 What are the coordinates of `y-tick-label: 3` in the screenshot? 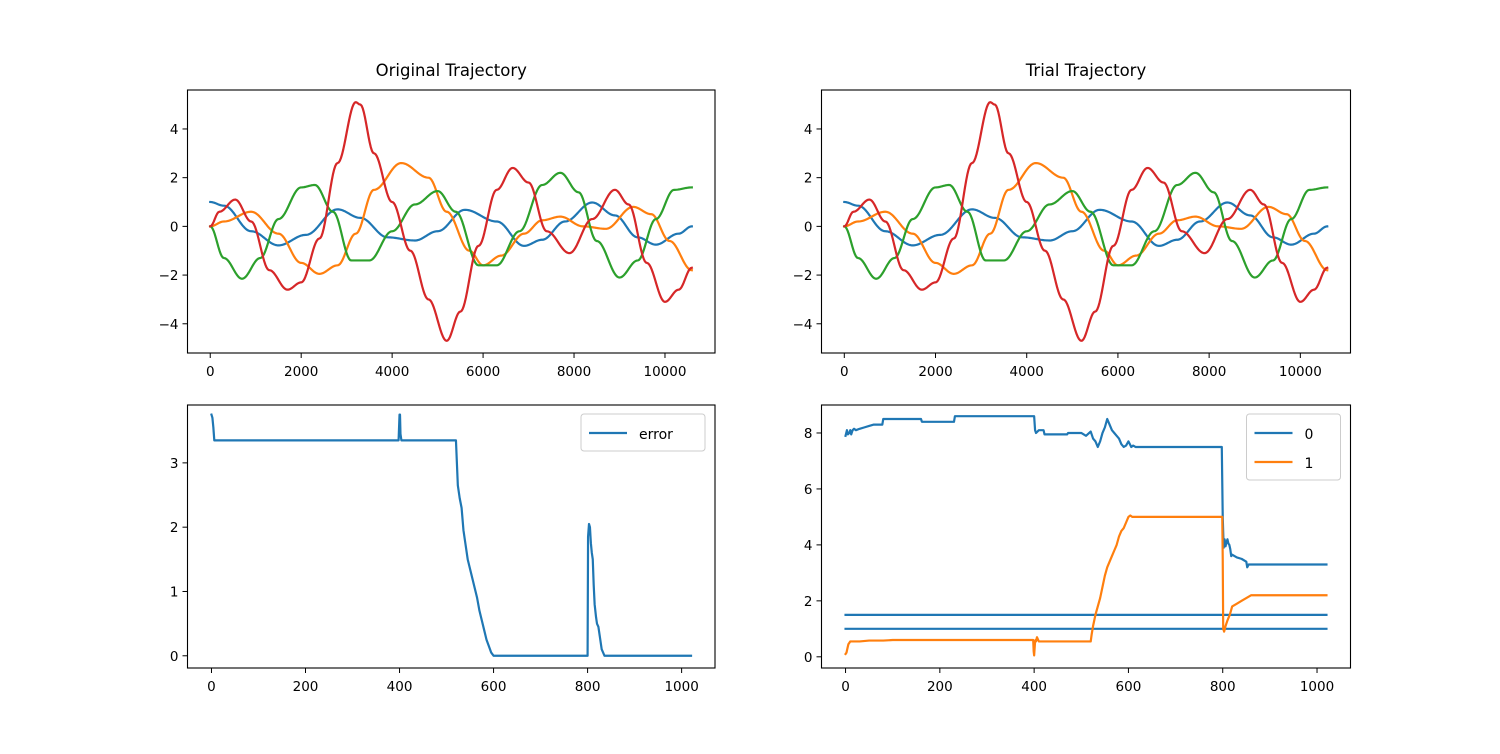 It's located at (174, 464).